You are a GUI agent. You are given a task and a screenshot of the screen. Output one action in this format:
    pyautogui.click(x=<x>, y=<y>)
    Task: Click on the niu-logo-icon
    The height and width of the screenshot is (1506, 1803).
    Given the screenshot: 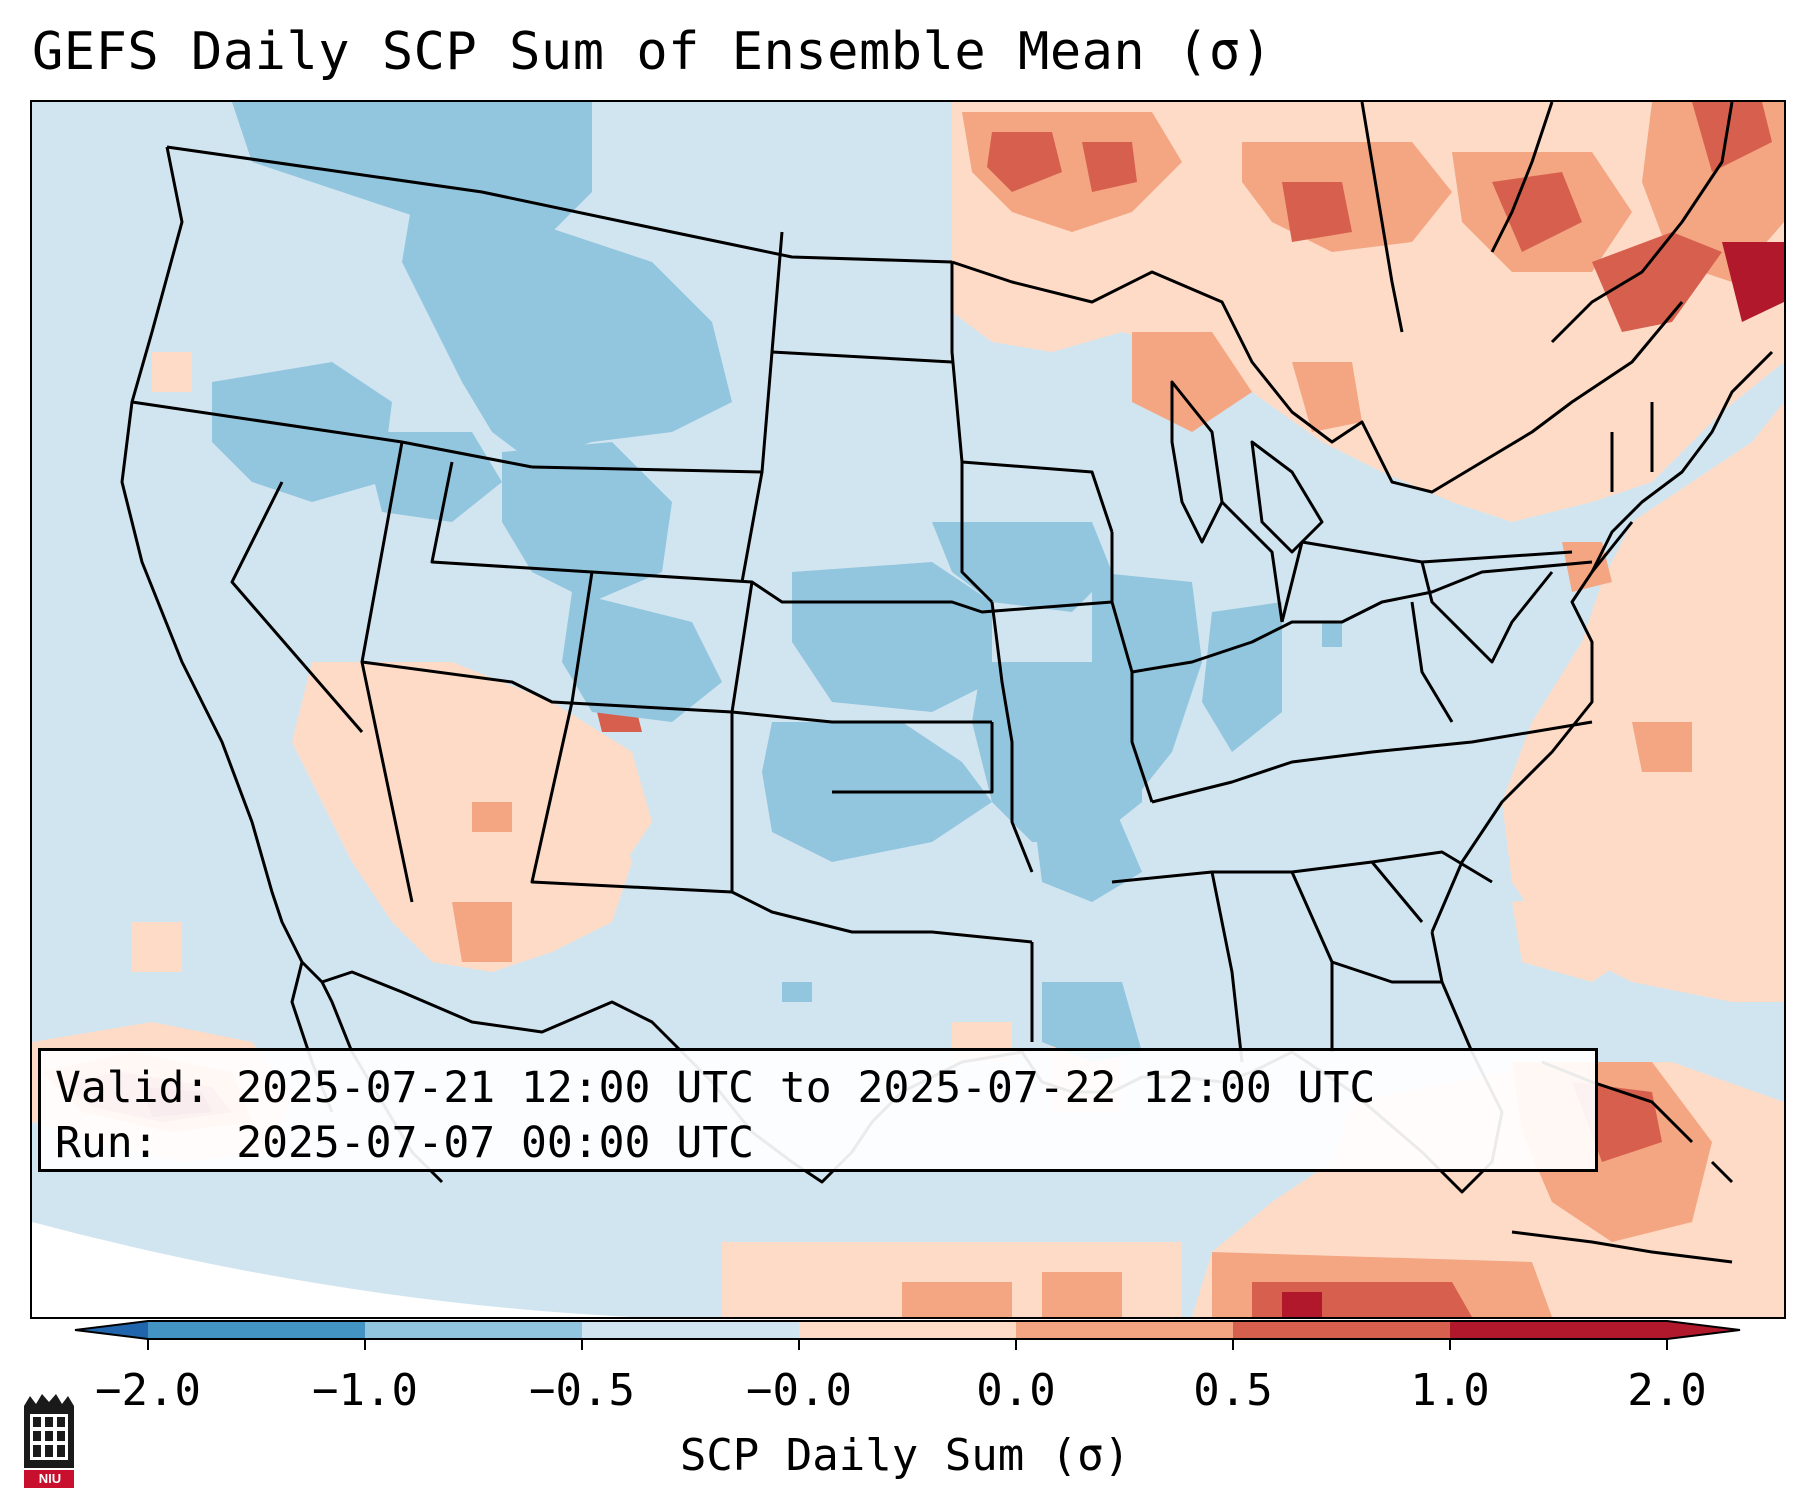 What is the action you would take?
    pyautogui.click(x=49, y=1441)
    